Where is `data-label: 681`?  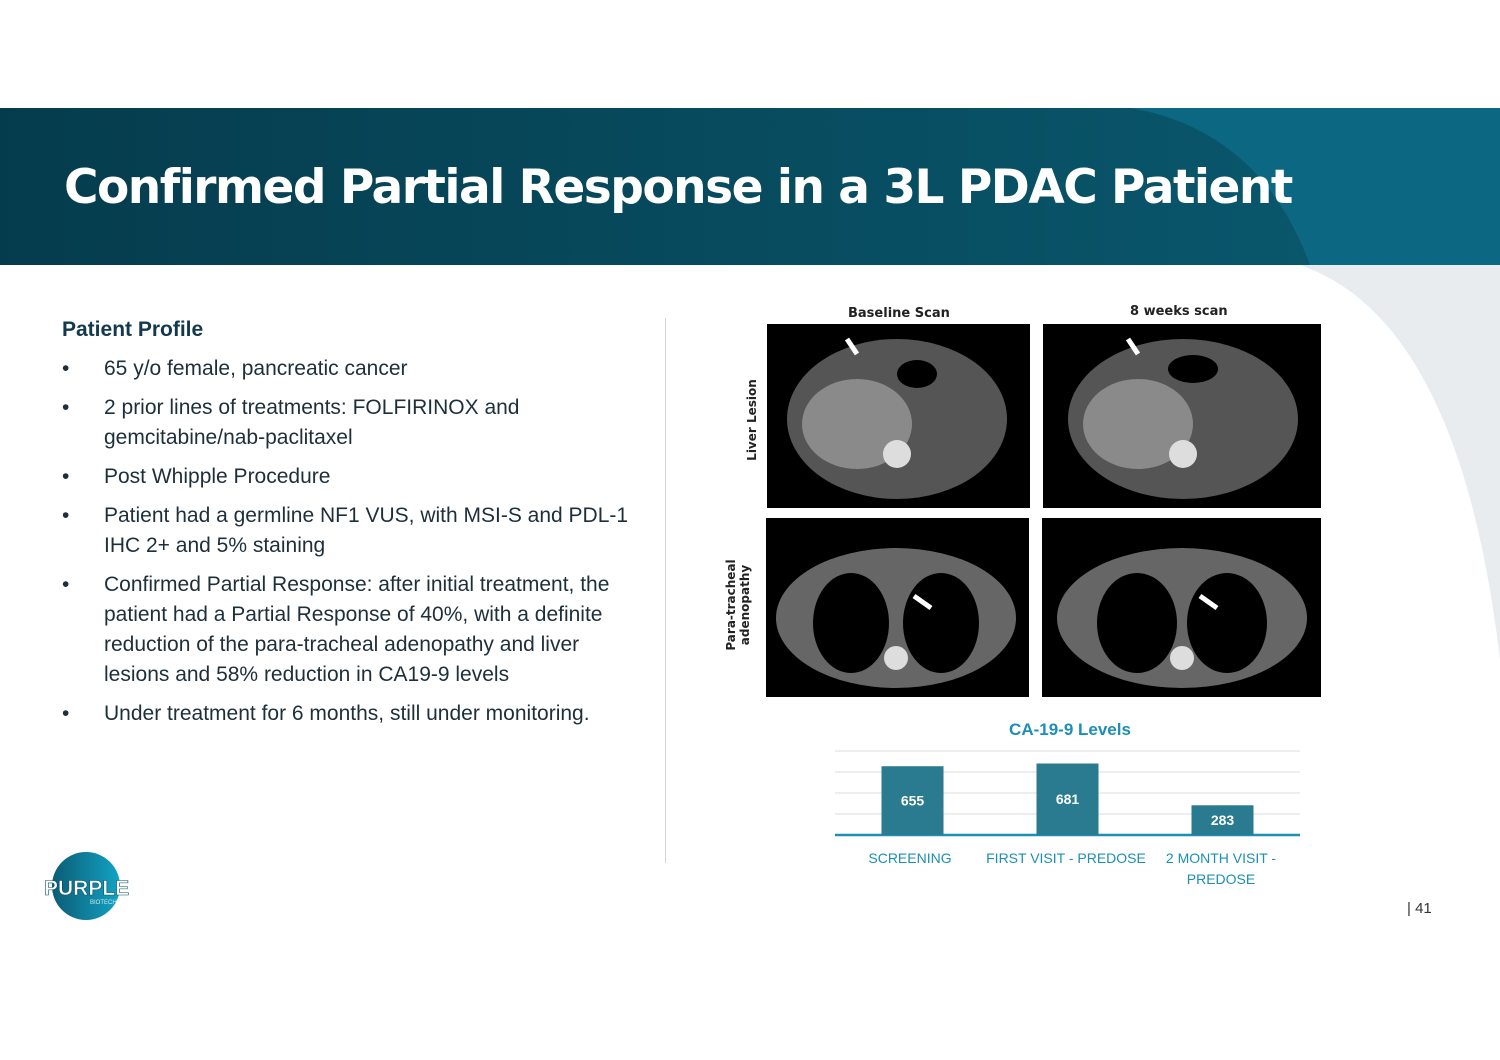
data-label: 681 is located at coordinates (1068, 799).